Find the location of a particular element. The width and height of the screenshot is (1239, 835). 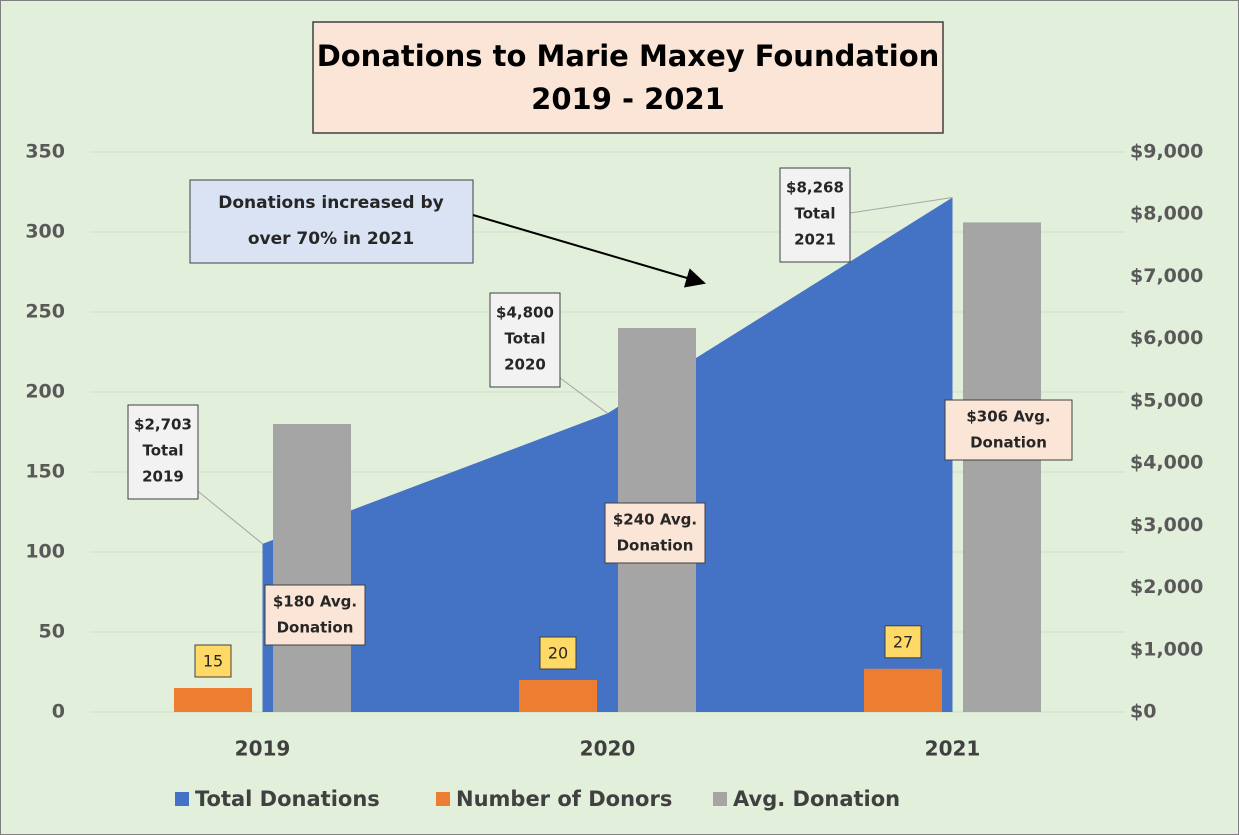

annotation-box is located at coordinates (331, 221).